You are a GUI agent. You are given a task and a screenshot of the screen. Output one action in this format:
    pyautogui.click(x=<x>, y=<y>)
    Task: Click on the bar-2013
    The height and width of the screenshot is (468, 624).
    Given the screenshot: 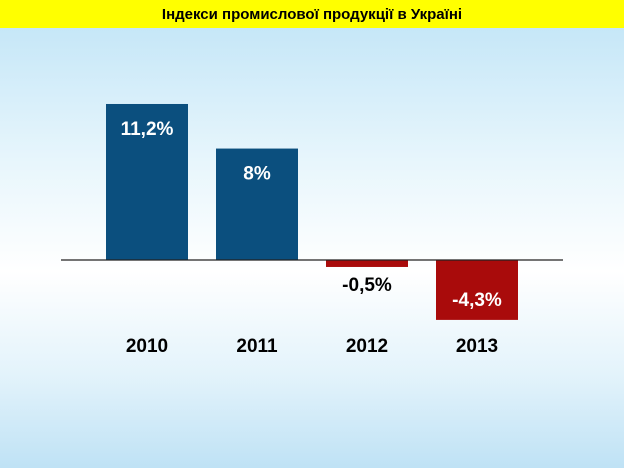 What is the action you would take?
    pyautogui.click(x=477, y=290)
    